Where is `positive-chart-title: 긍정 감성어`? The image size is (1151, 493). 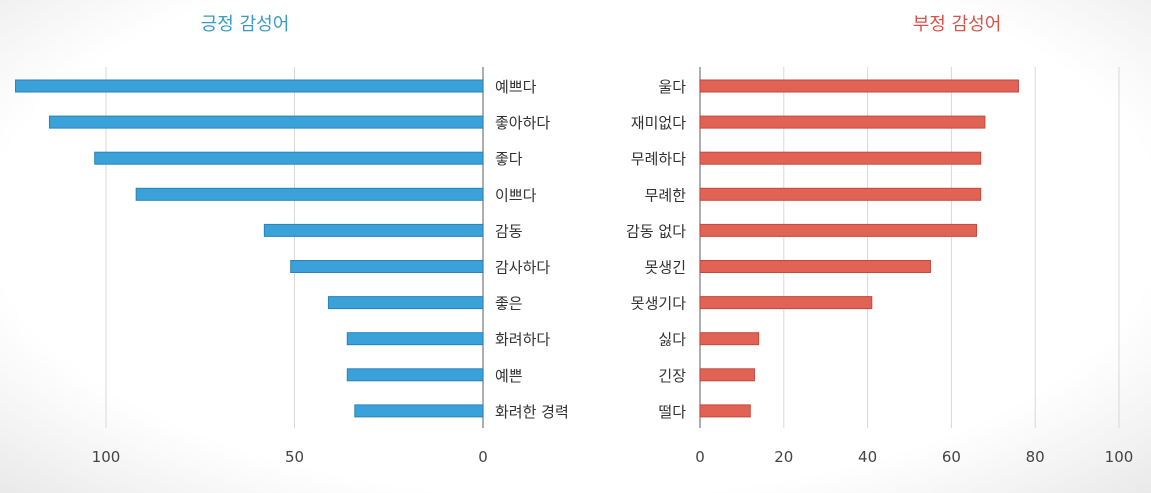 positive-chart-title: 긍정 감성어 is located at coordinates (245, 24).